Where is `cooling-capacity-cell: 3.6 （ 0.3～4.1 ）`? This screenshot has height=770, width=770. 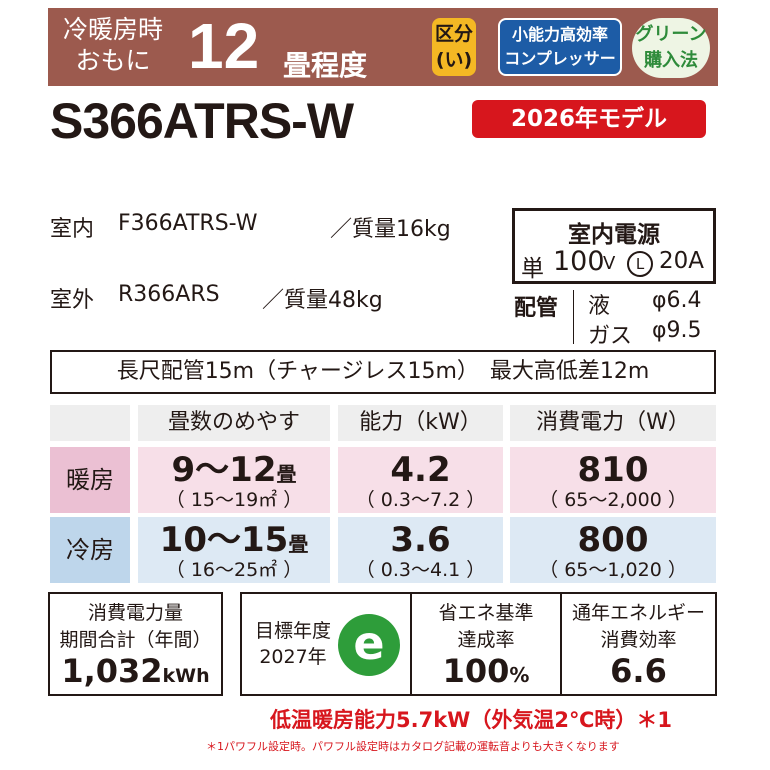
cooling-capacity-cell: 3.6 （ 0.3～4.1 ） is located at coordinates (420, 550).